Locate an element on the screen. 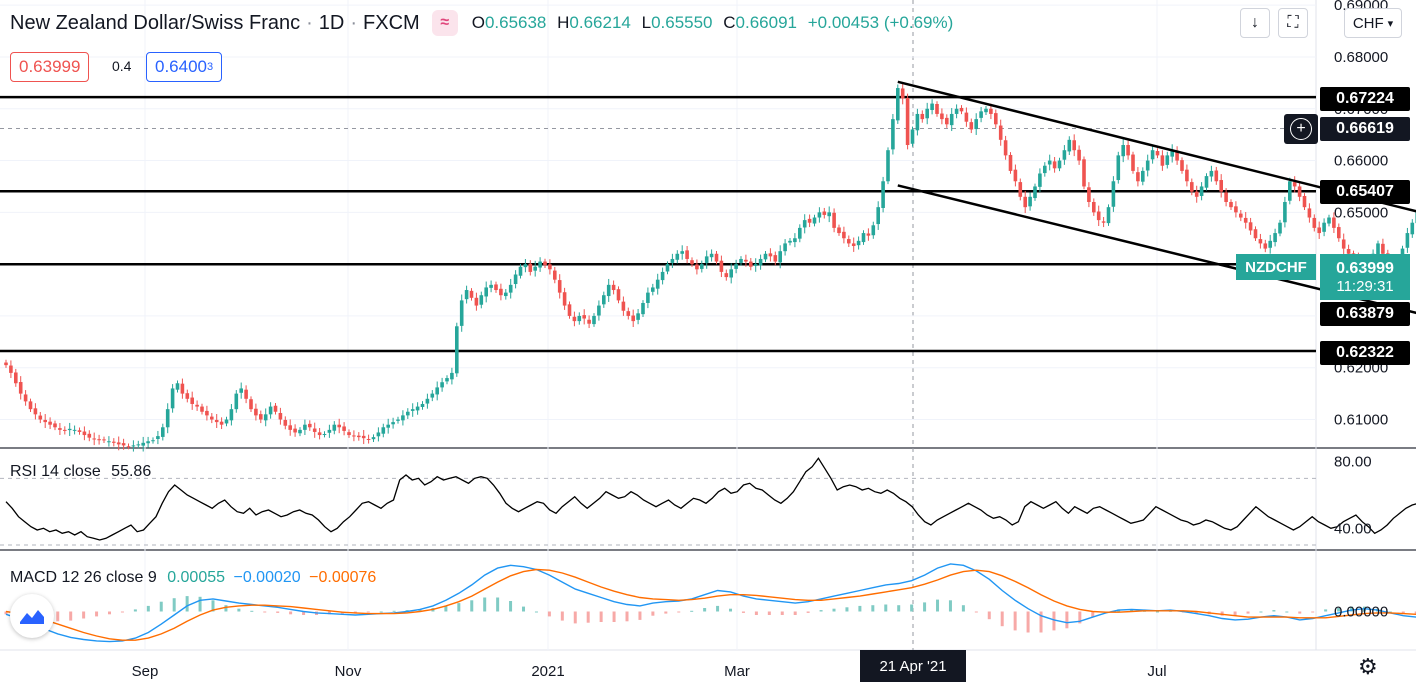  open-value: 0.65638 is located at coordinates (515, 22).